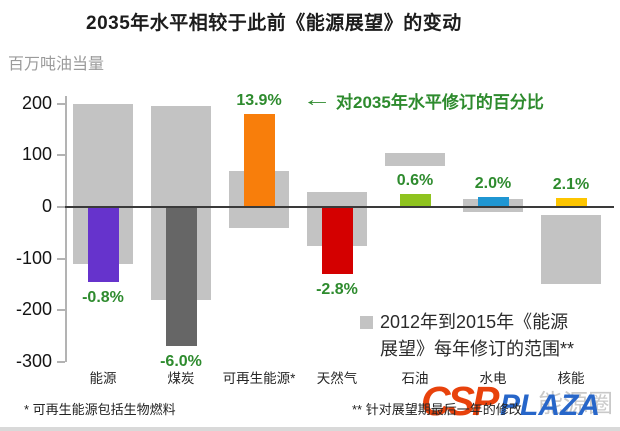 Image resolution: width=620 pixels, height=431 pixels. Describe the element at coordinates (415, 378) in the screenshot. I see `x-label-oil: 石油` at that location.